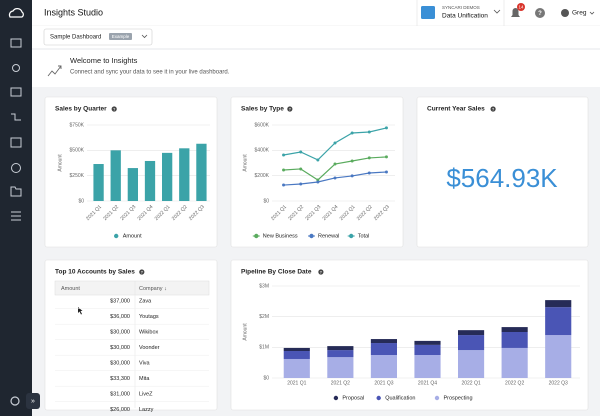  Describe the element at coordinates (81, 109) in the screenshot. I see `chart-title: Sales by Quarter` at that location.